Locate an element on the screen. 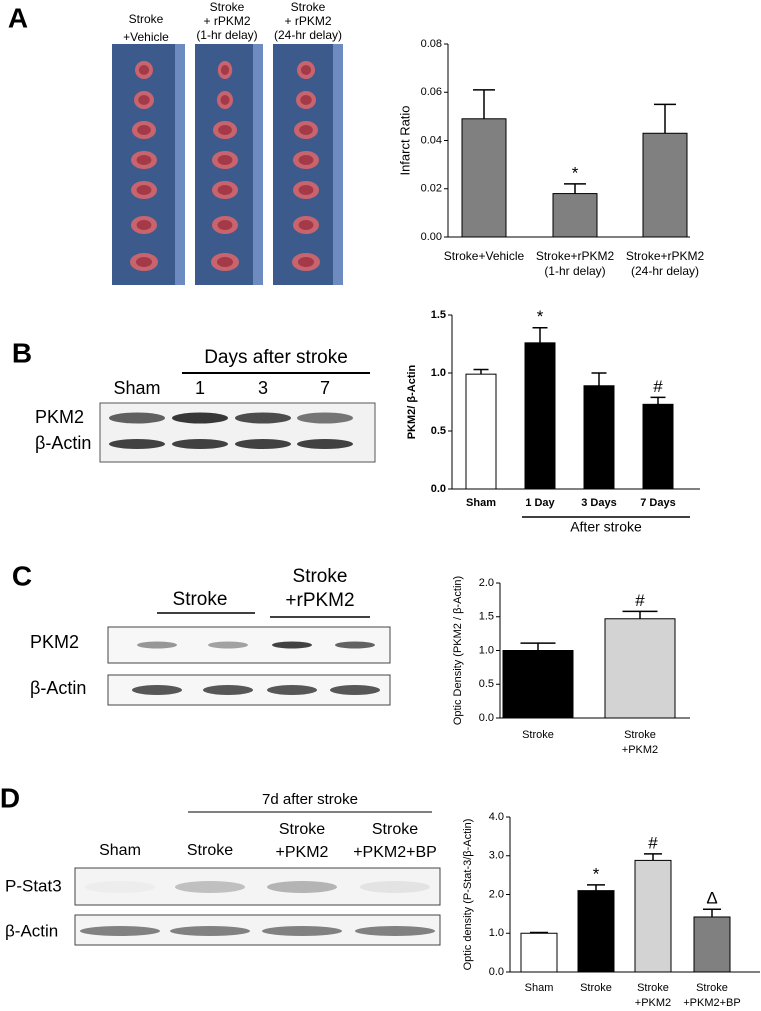 This screenshot has height=1011, width=761. row-label: P-Stat3 is located at coordinates (33, 885).